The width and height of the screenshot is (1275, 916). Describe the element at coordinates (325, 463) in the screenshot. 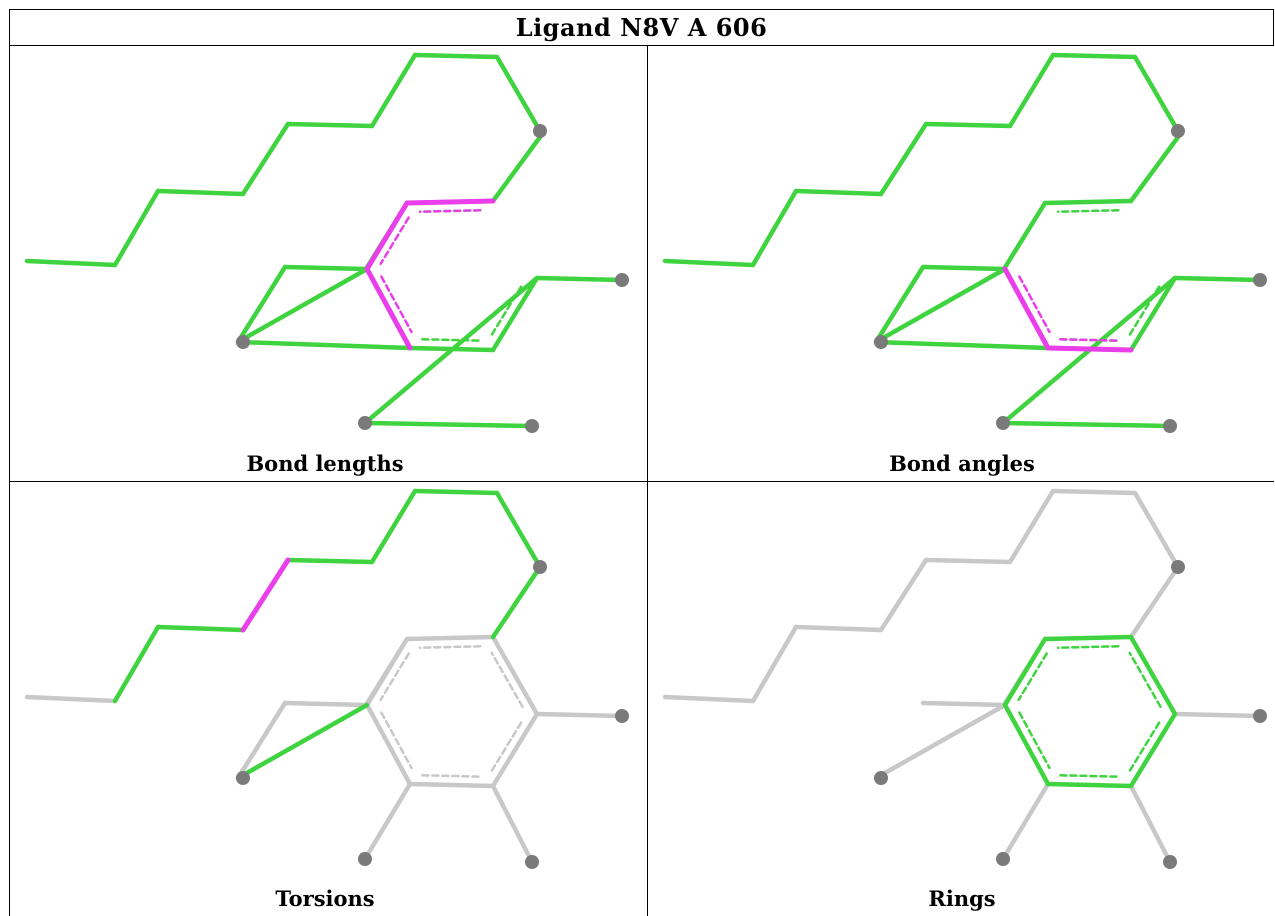

I see `caption-bond-lengths: Bond lengths` at that location.